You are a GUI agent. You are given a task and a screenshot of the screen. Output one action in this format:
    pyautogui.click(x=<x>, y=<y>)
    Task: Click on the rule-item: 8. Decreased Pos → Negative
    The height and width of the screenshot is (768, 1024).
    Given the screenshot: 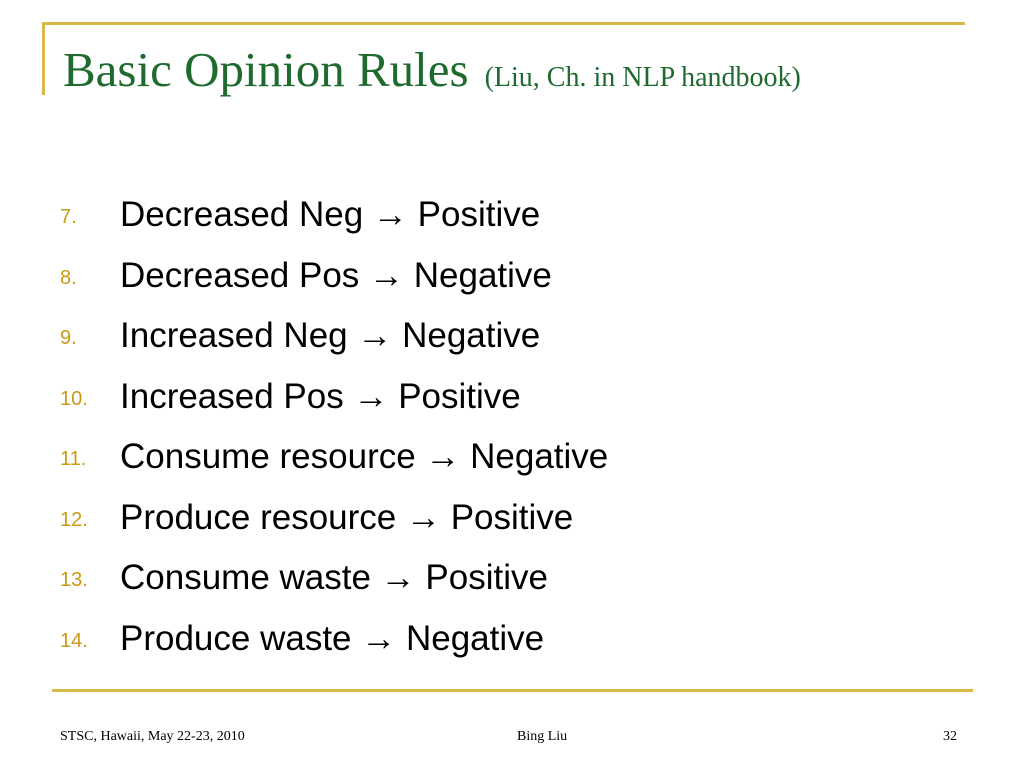 What is the action you would take?
    pyautogui.click(x=334, y=276)
    